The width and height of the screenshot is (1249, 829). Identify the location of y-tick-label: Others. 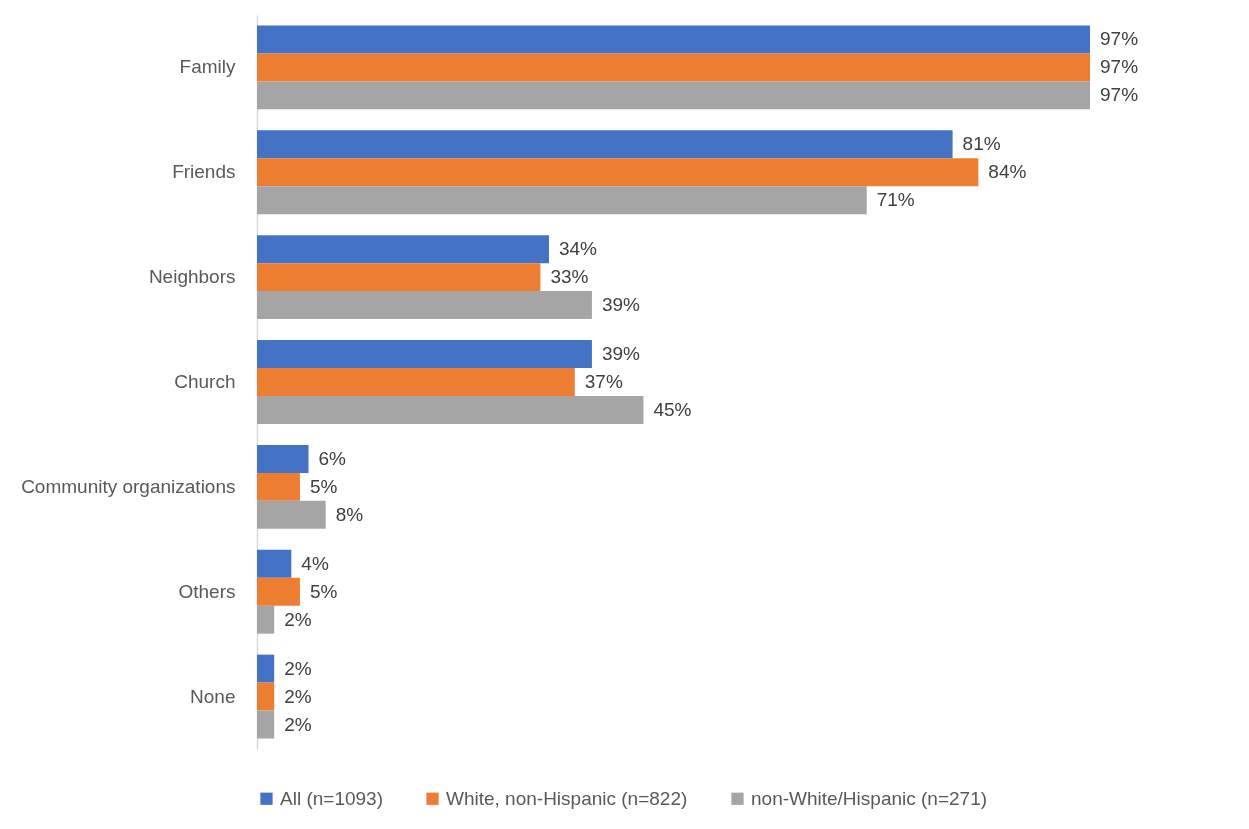
(207, 591).